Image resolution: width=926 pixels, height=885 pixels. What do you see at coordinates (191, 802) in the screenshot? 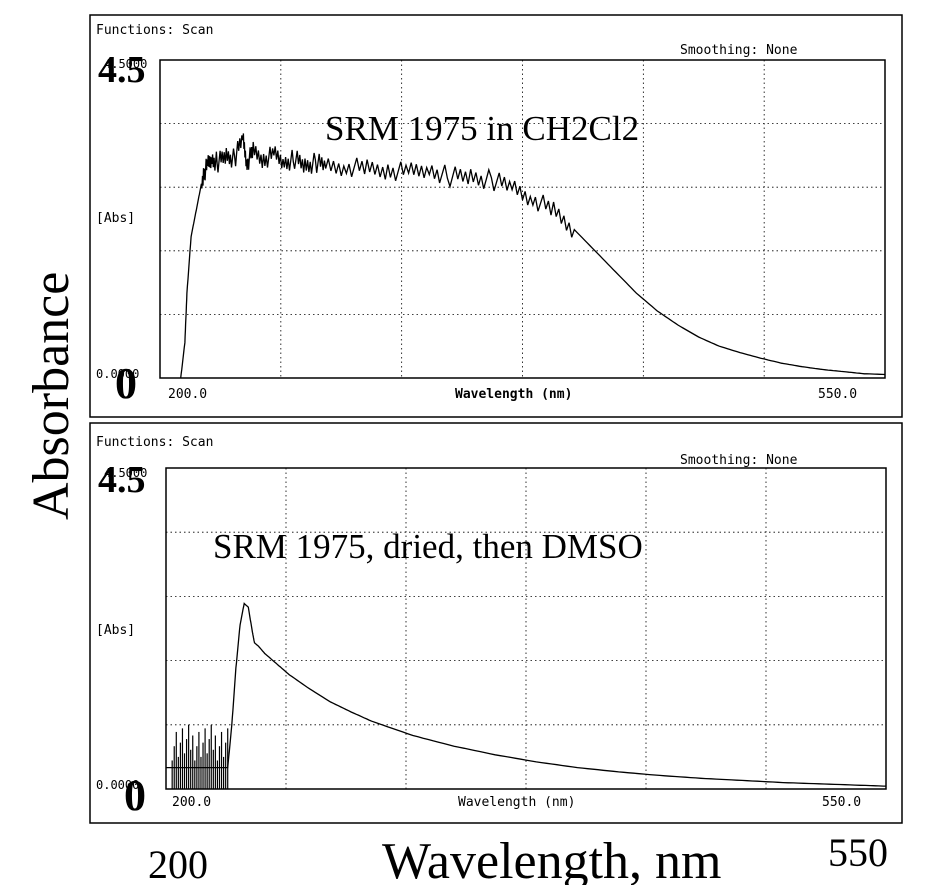
I see `bottom-xtick-min: 200.0` at bounding box center [191, 802].